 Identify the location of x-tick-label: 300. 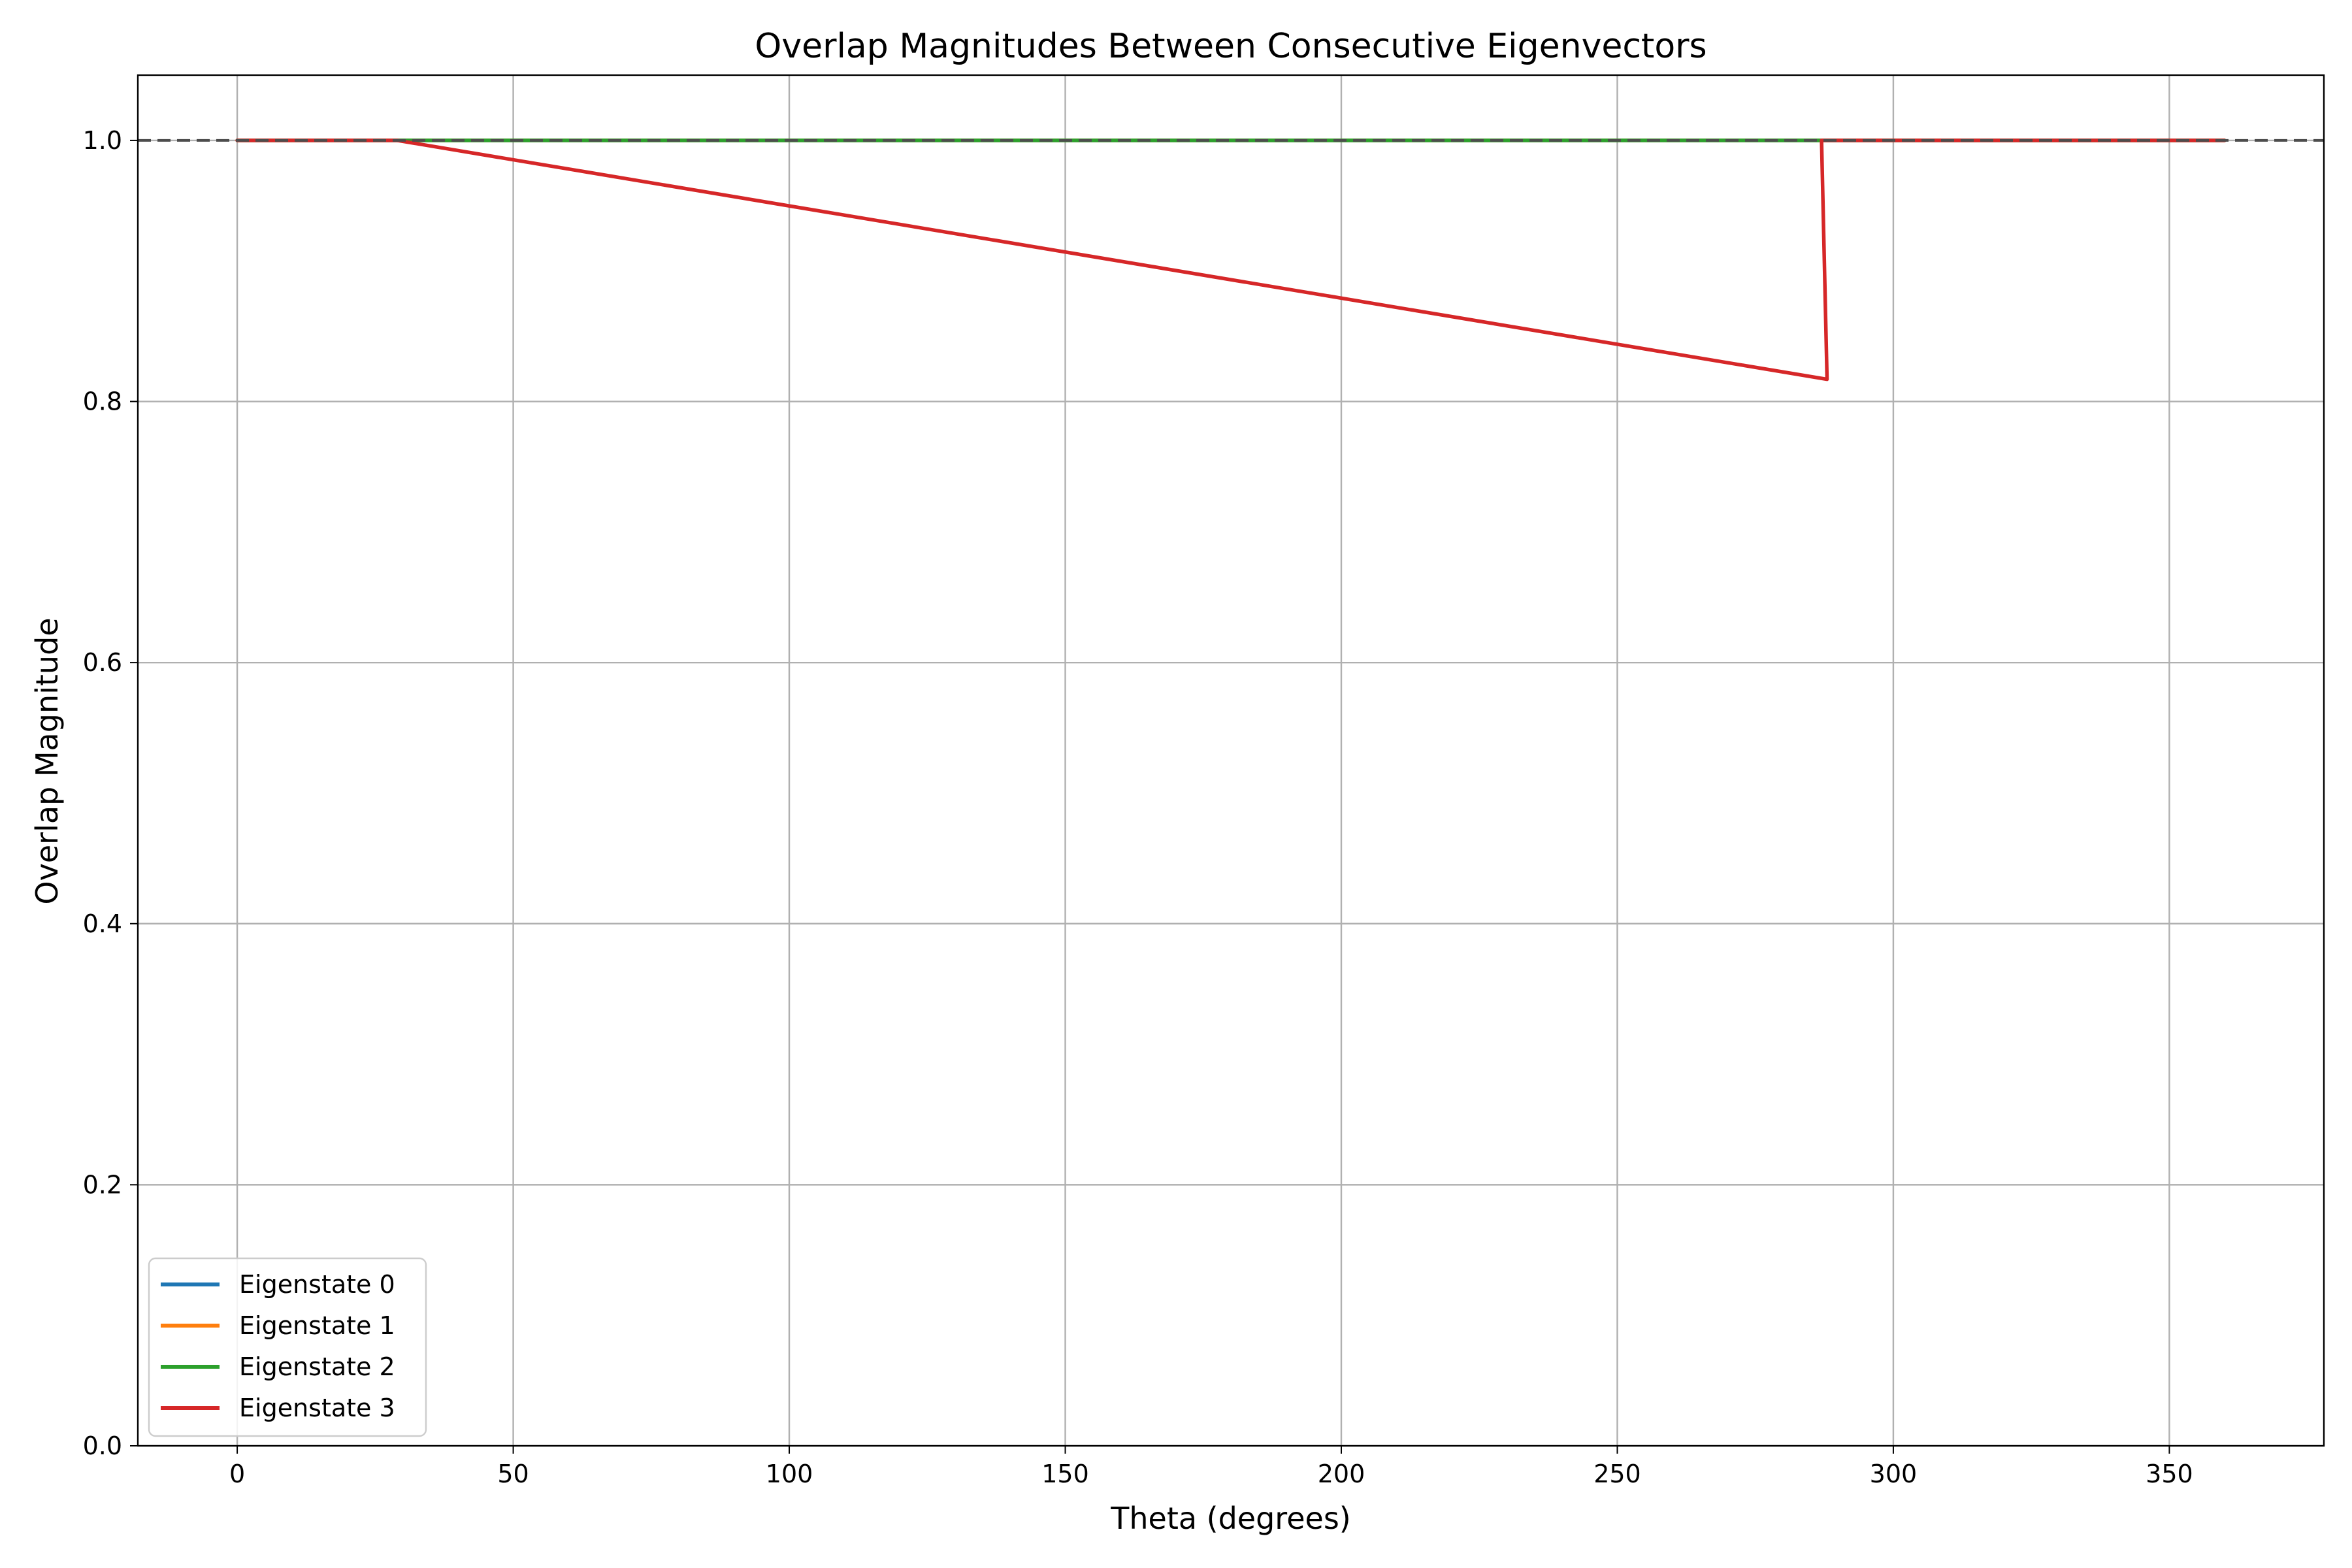
(1894, 1474).